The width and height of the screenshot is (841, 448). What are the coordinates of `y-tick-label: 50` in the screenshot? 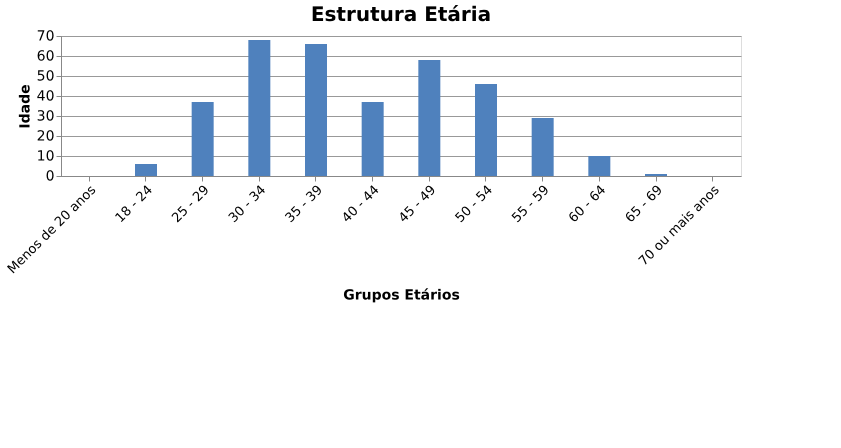 It's located at (45, 76).